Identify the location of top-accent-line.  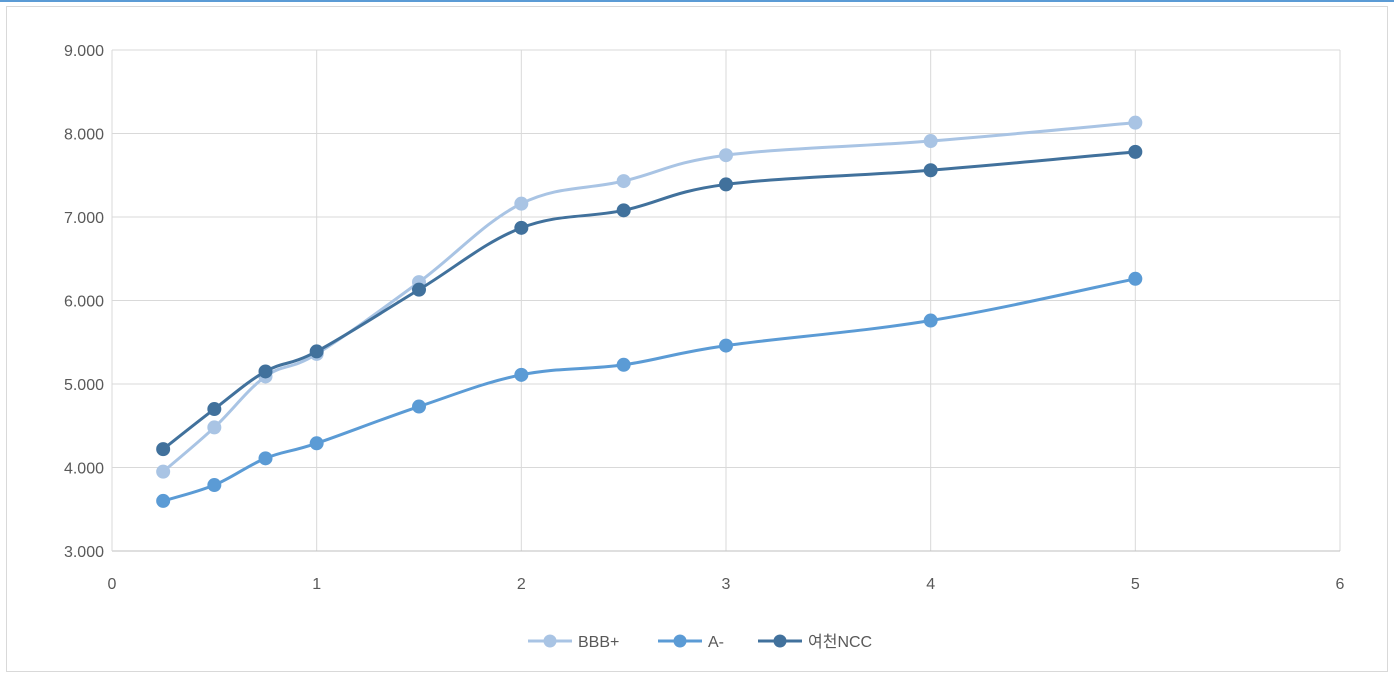
(697, 1).